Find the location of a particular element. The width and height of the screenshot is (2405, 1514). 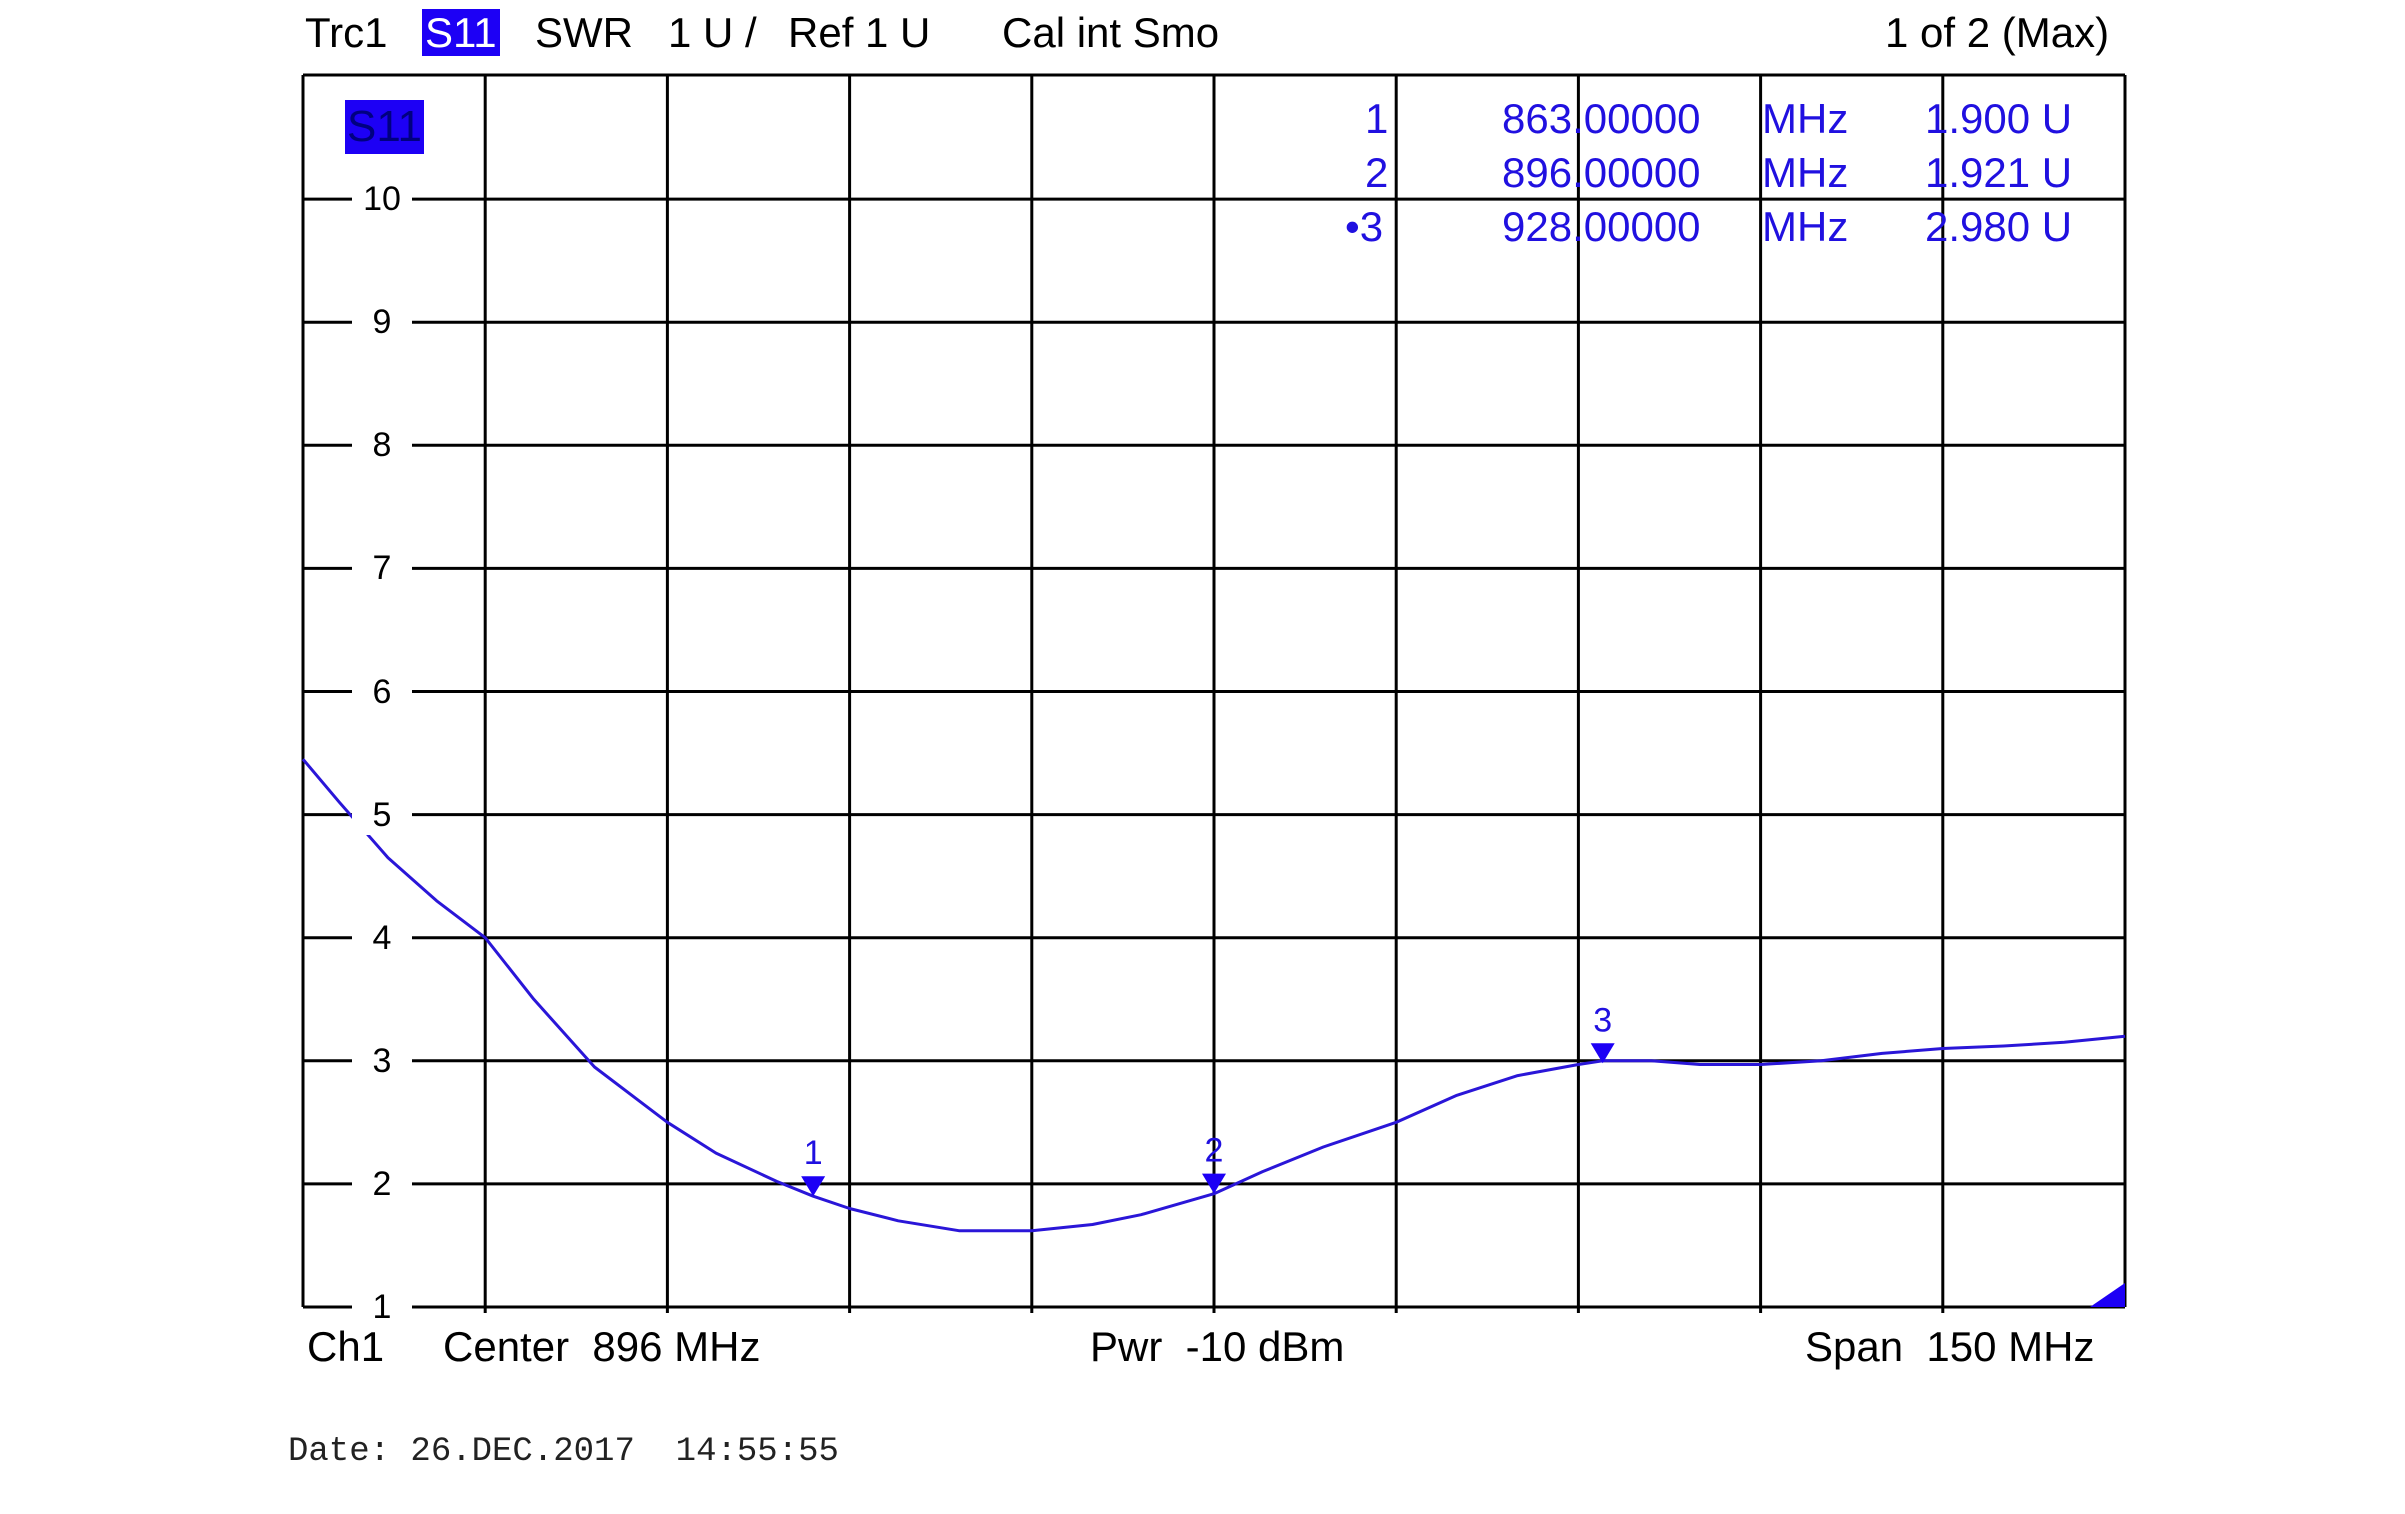

ref-level-arrow-icon is located at coordinates (2107, 1295).